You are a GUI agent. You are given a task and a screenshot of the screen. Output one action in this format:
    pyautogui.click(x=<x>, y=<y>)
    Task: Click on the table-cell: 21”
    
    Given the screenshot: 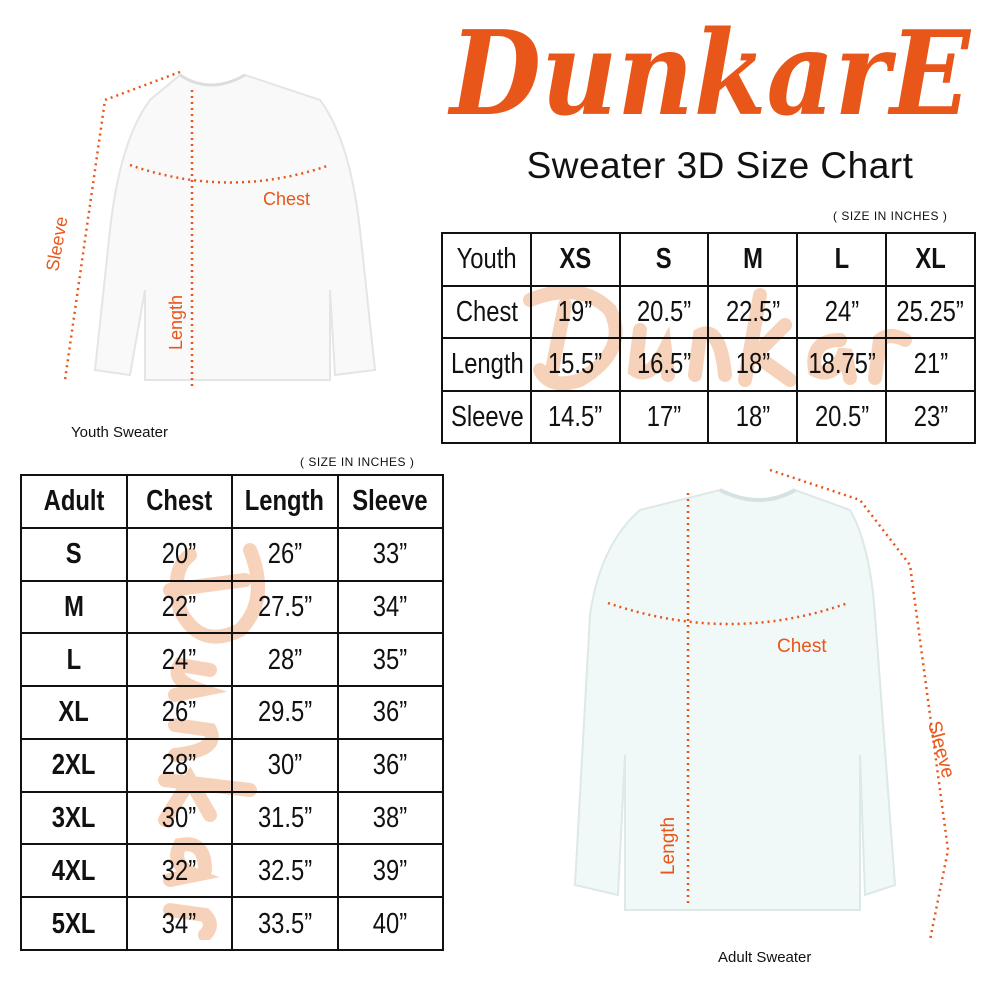 What is the action you would take?
    pyautogui.click(x=930, y=364)
    